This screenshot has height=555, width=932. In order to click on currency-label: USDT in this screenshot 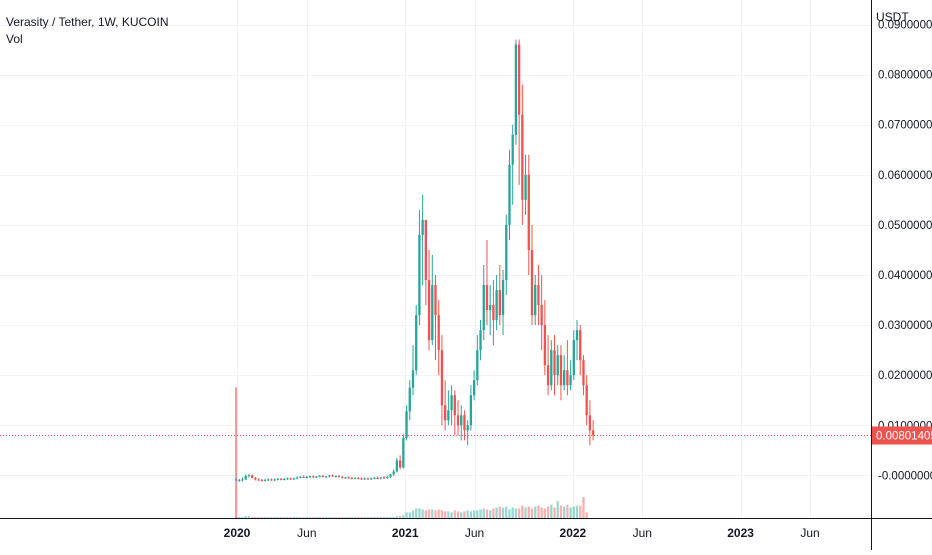, I will do `click(892, 17)`.